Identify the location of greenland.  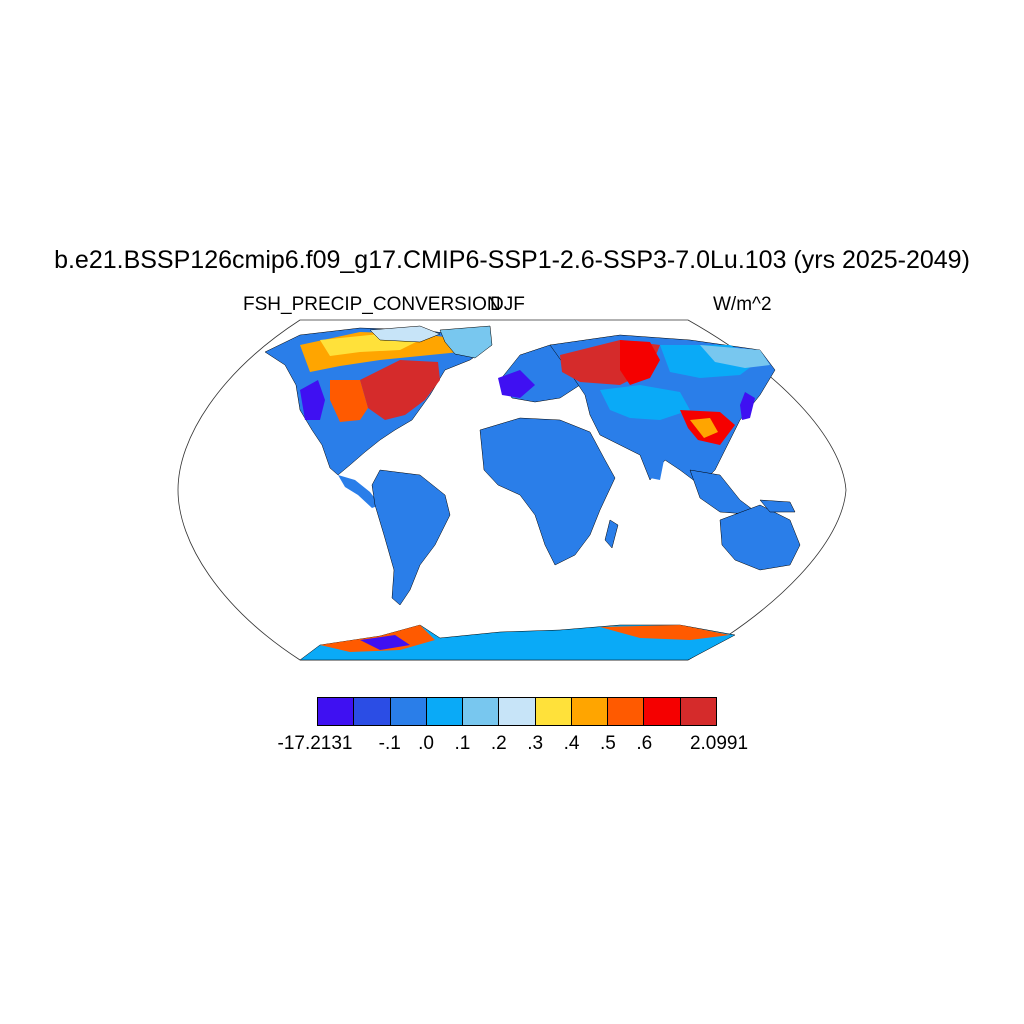
(466, 342).